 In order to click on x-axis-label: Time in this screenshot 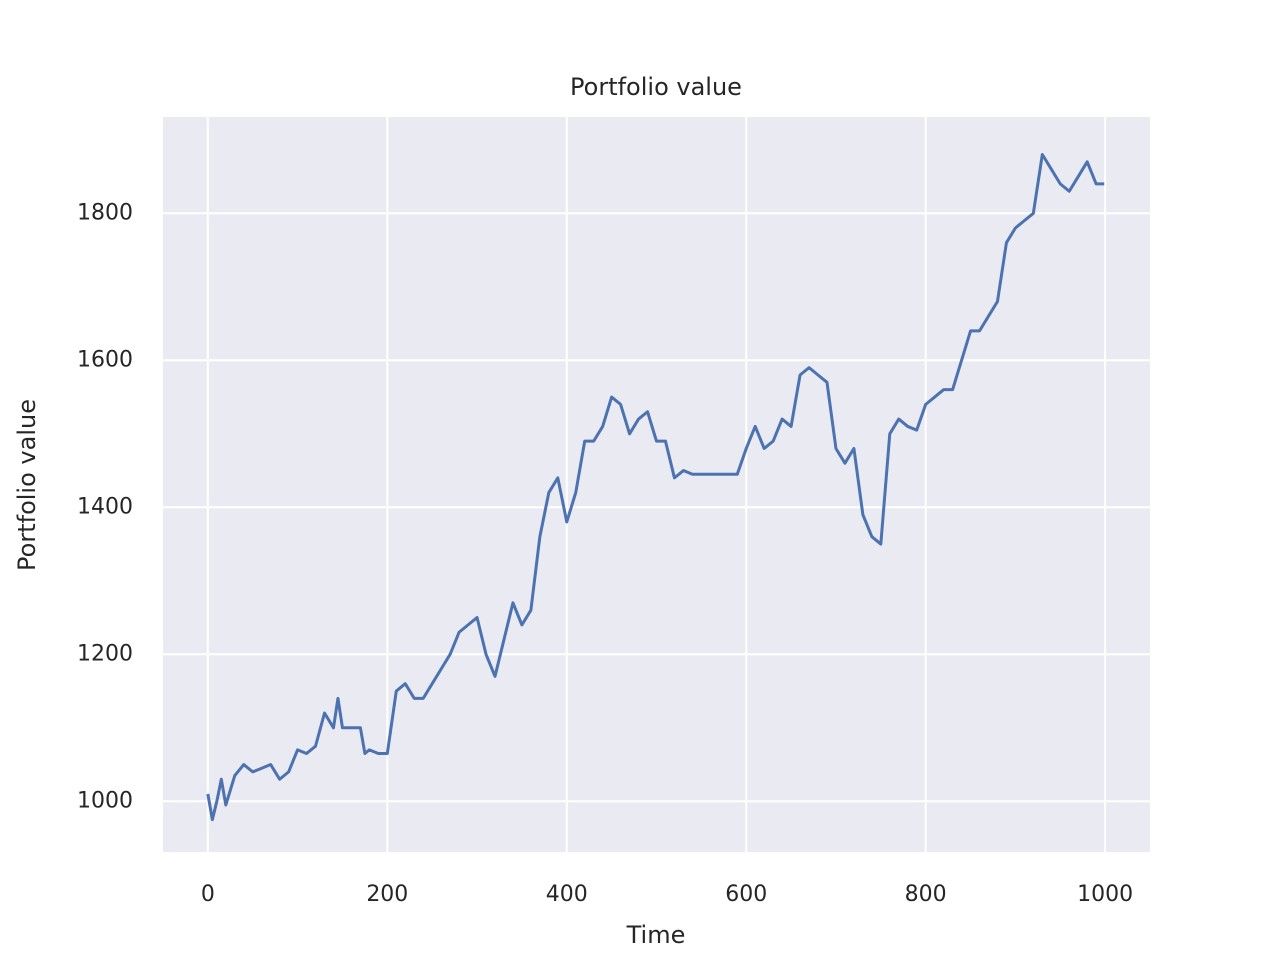, I will do `click(656, 935)`.